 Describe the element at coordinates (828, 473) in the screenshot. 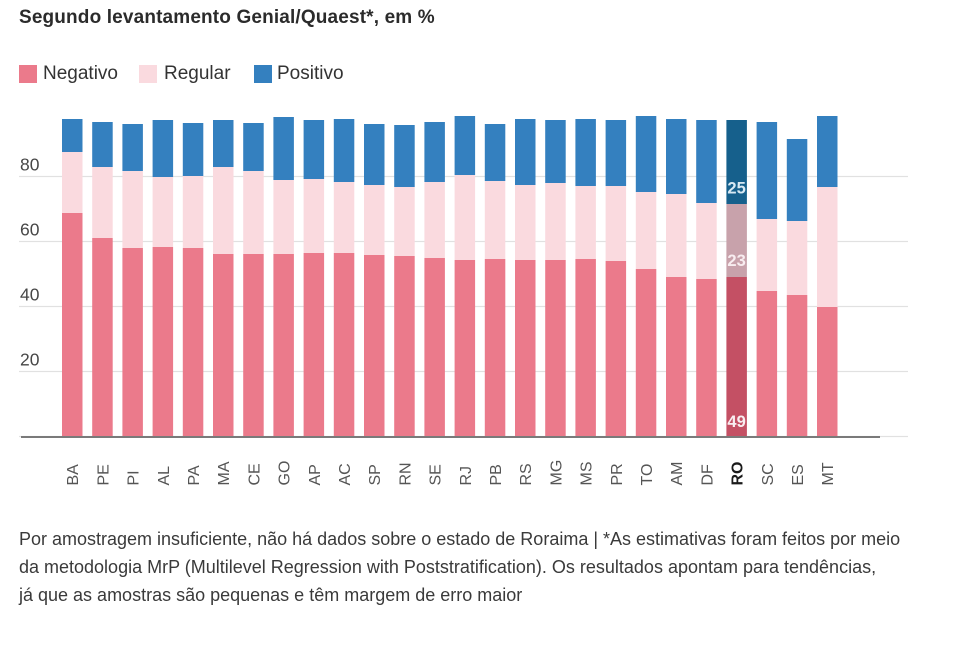

I see `svg-text: MT` at that location.